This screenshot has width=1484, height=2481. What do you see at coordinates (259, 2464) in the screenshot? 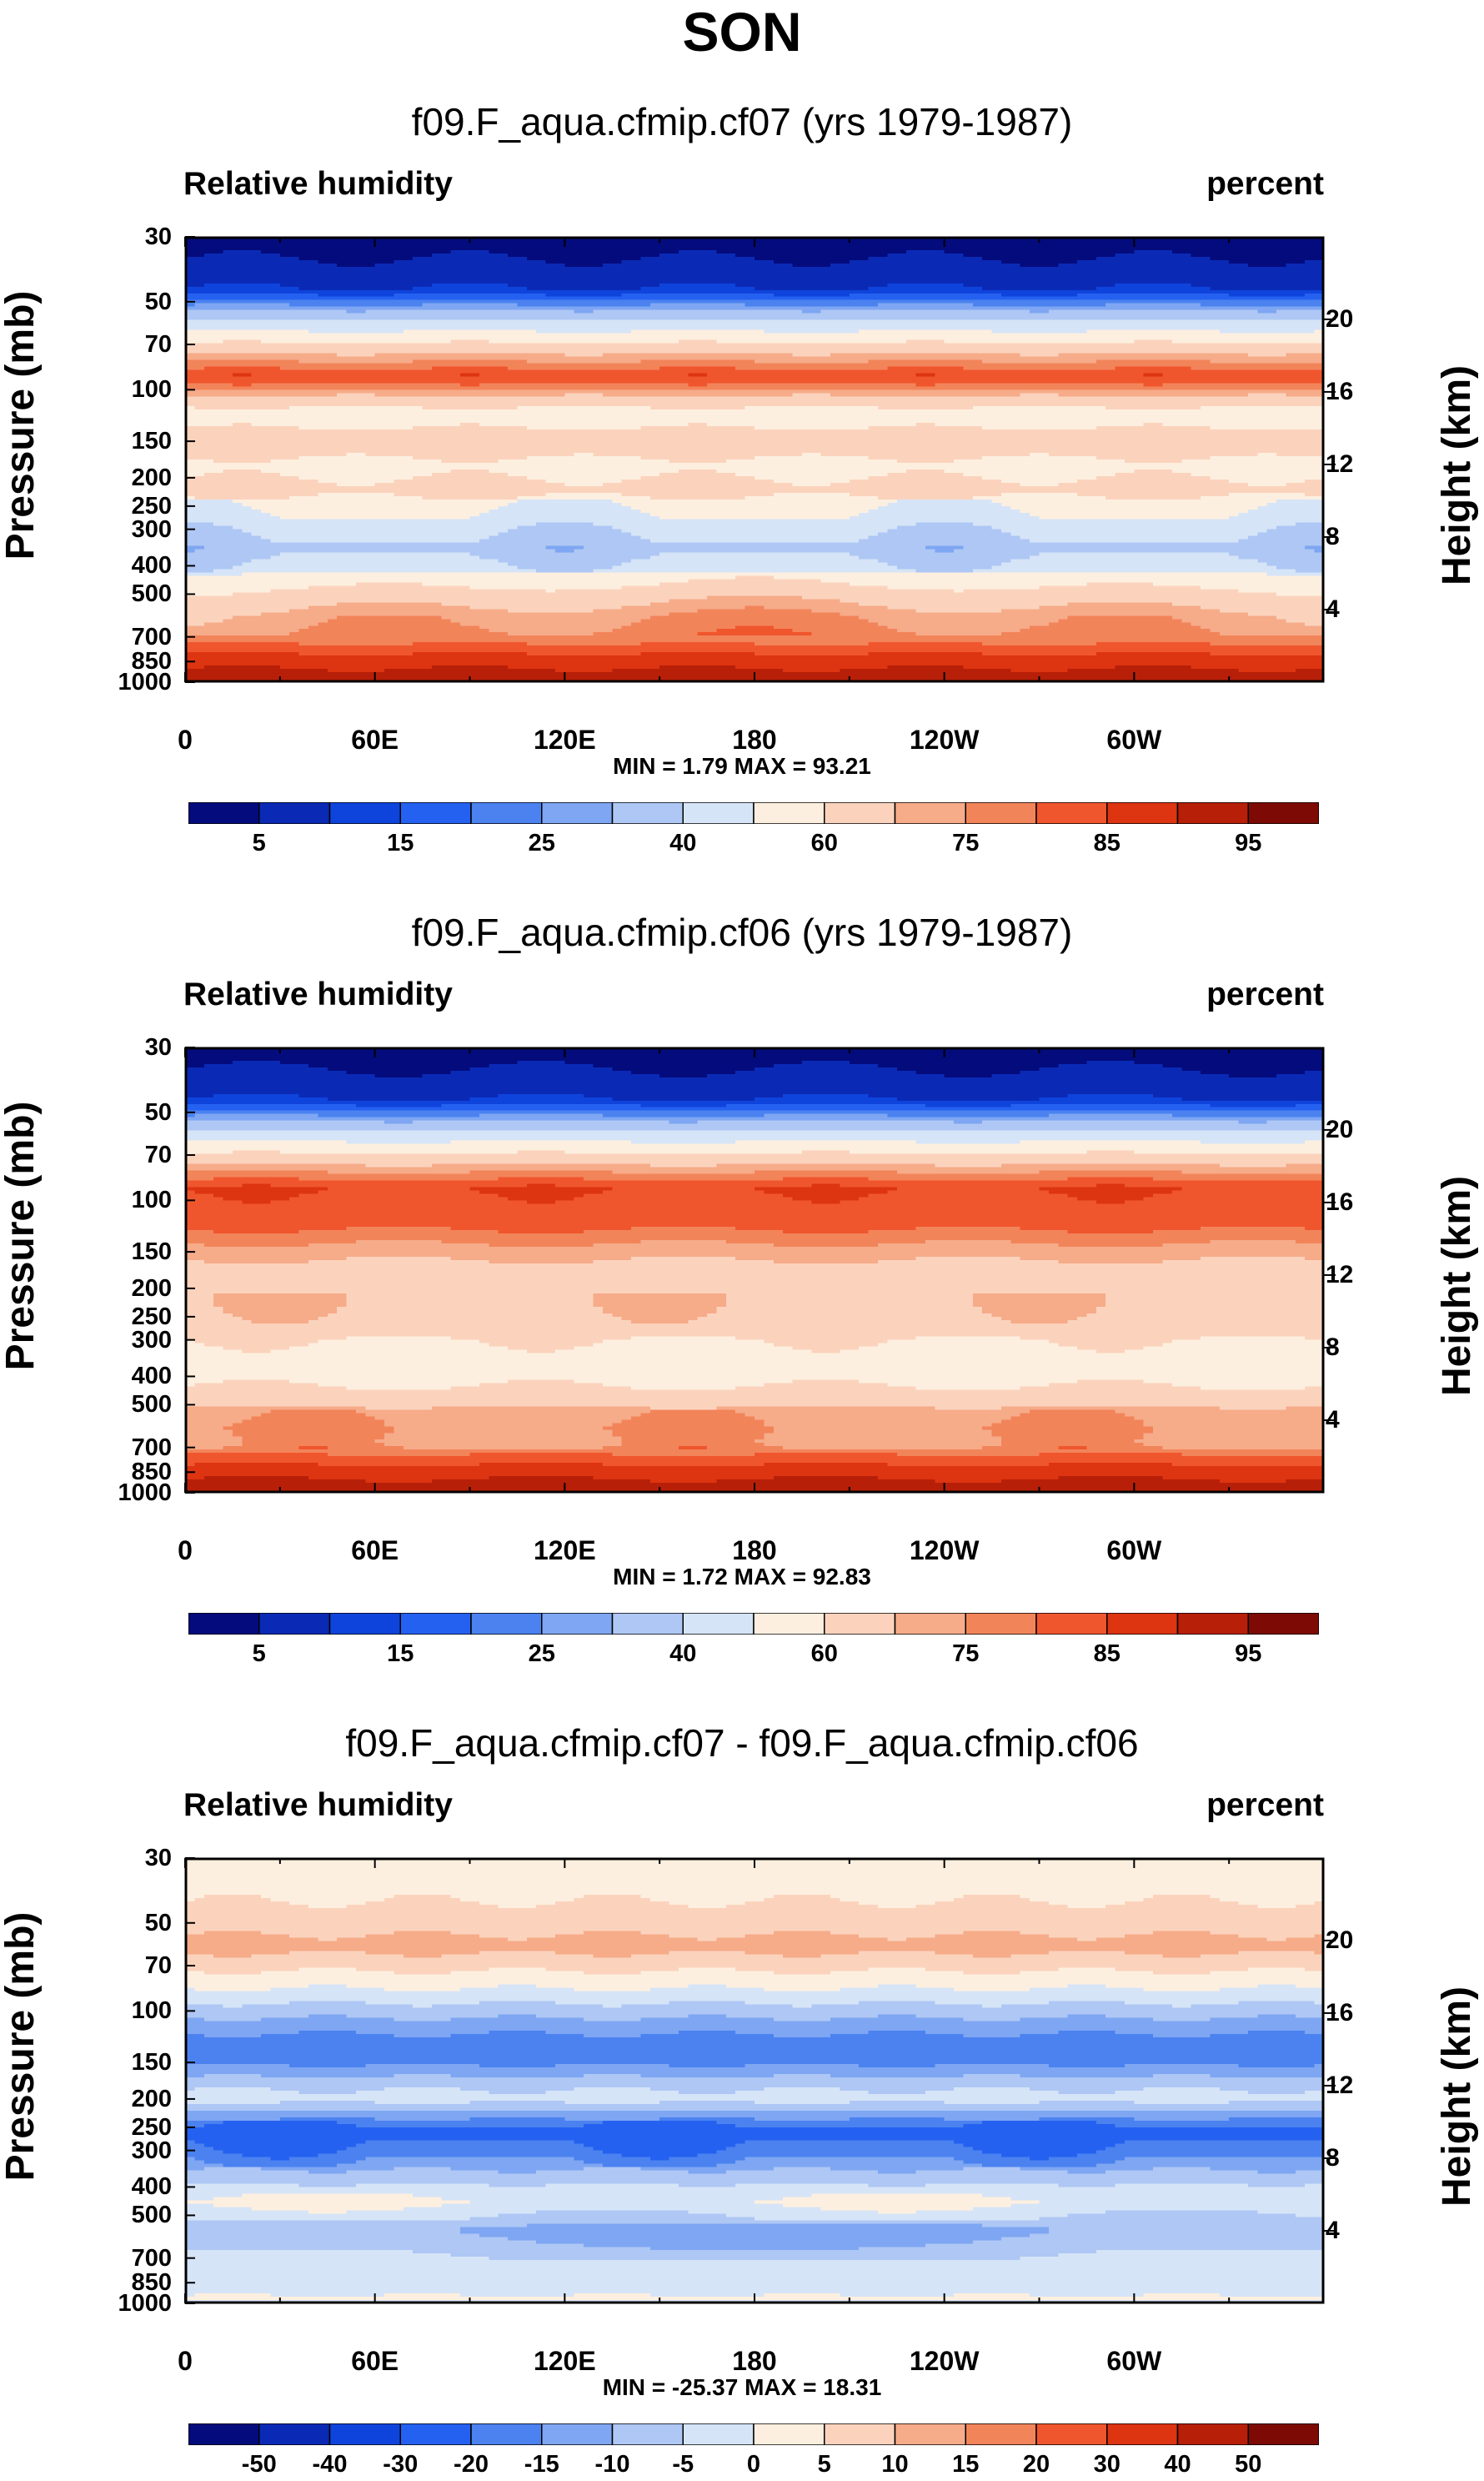
I see `colorbar-label: -50` at bounding box center [259, 2464].